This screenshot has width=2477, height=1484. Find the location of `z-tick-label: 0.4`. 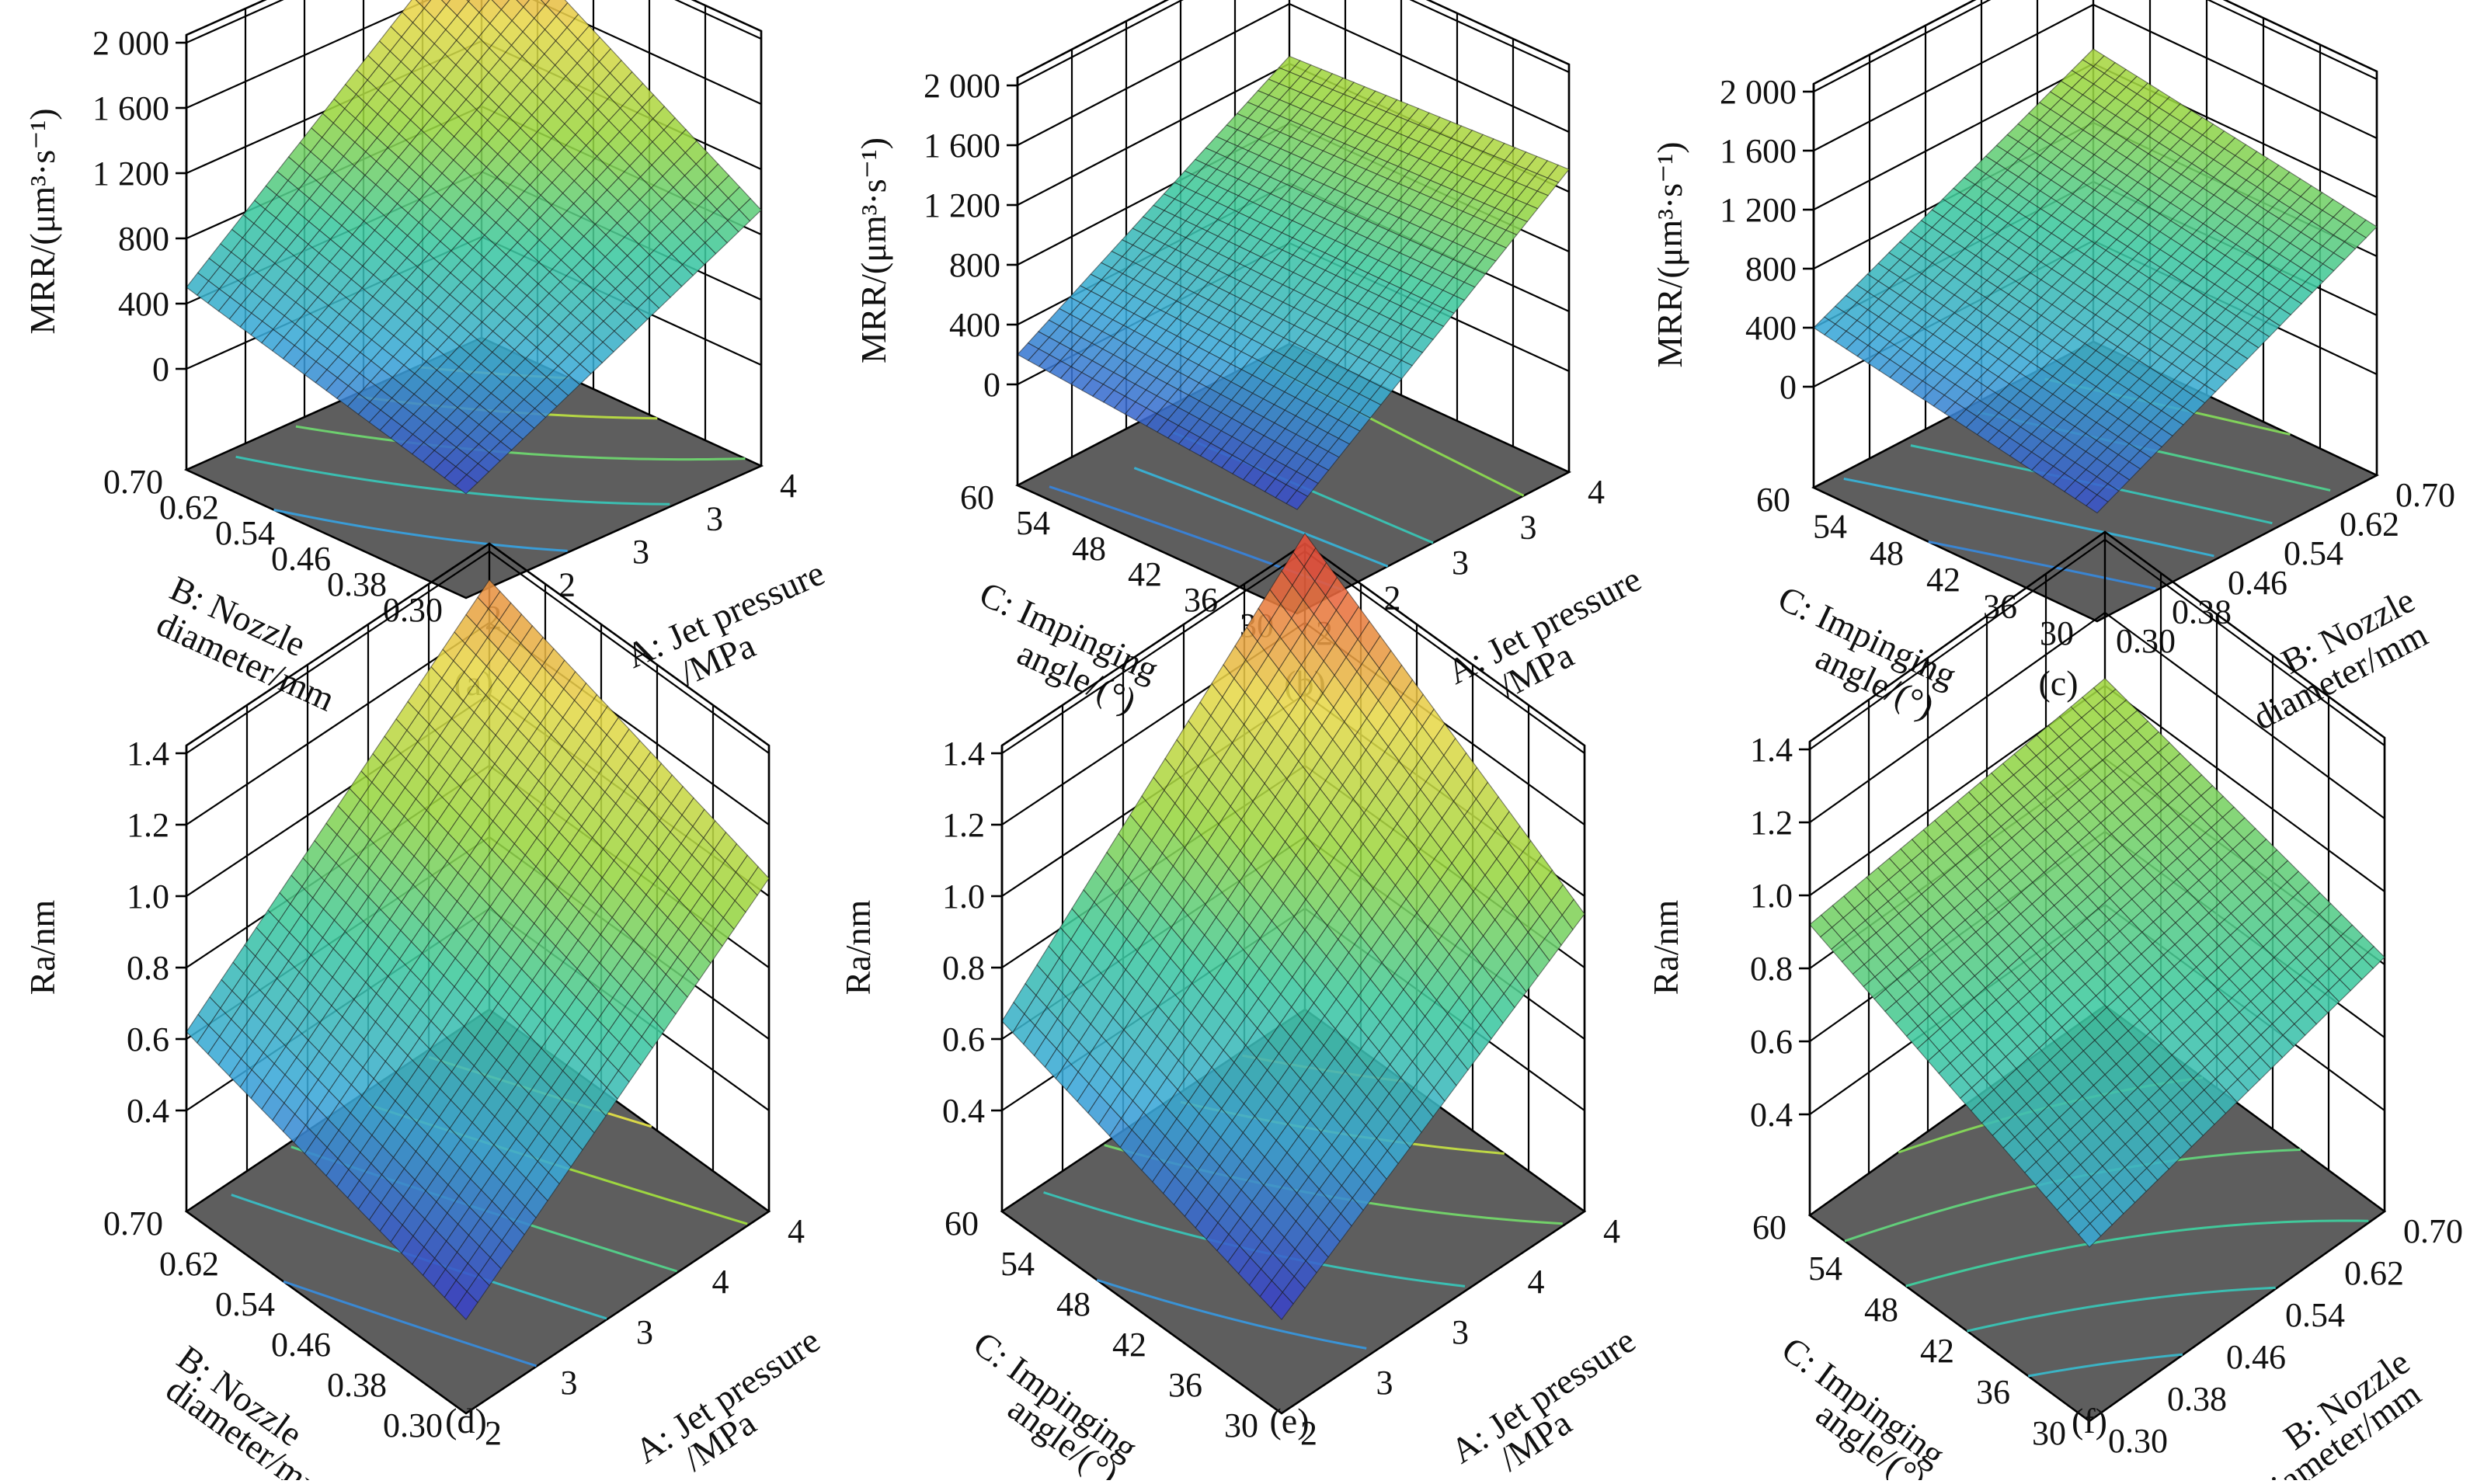

z-tick-label: 0.4 is located at coordinates (1771, 1115).